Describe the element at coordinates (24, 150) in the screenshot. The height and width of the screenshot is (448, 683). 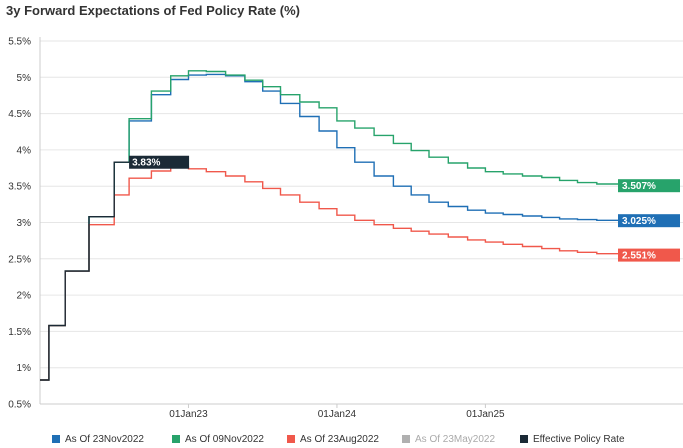
I see `y-tick-label: 4%` at that location.